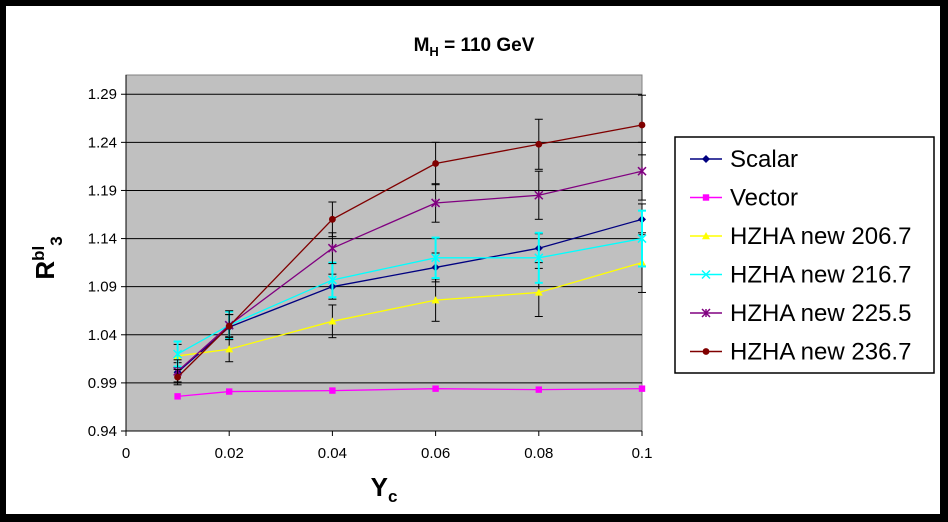 The height and width of the screenshot is (522, 948). What do you see at coordinates (387, 453) in the screenshot?
I see `x-tick-labels: 0 0.02 0.04 0.06 0.08 0.1` at bounding box center [387, 453].